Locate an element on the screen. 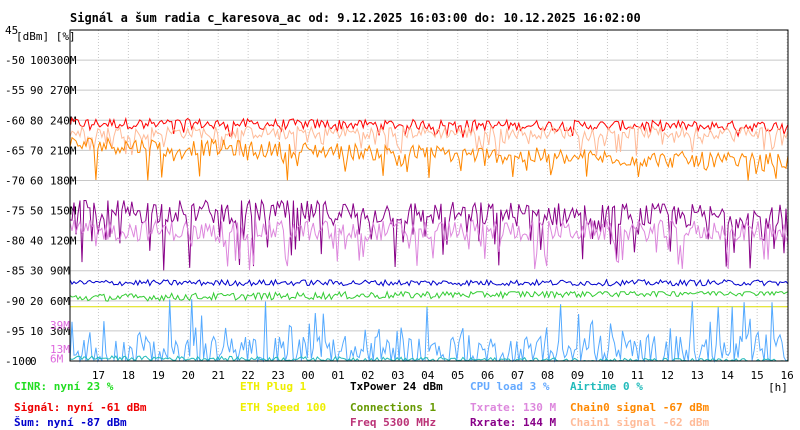 The image size is (800, 430). series-line--um is located at coordinates (429, 283).